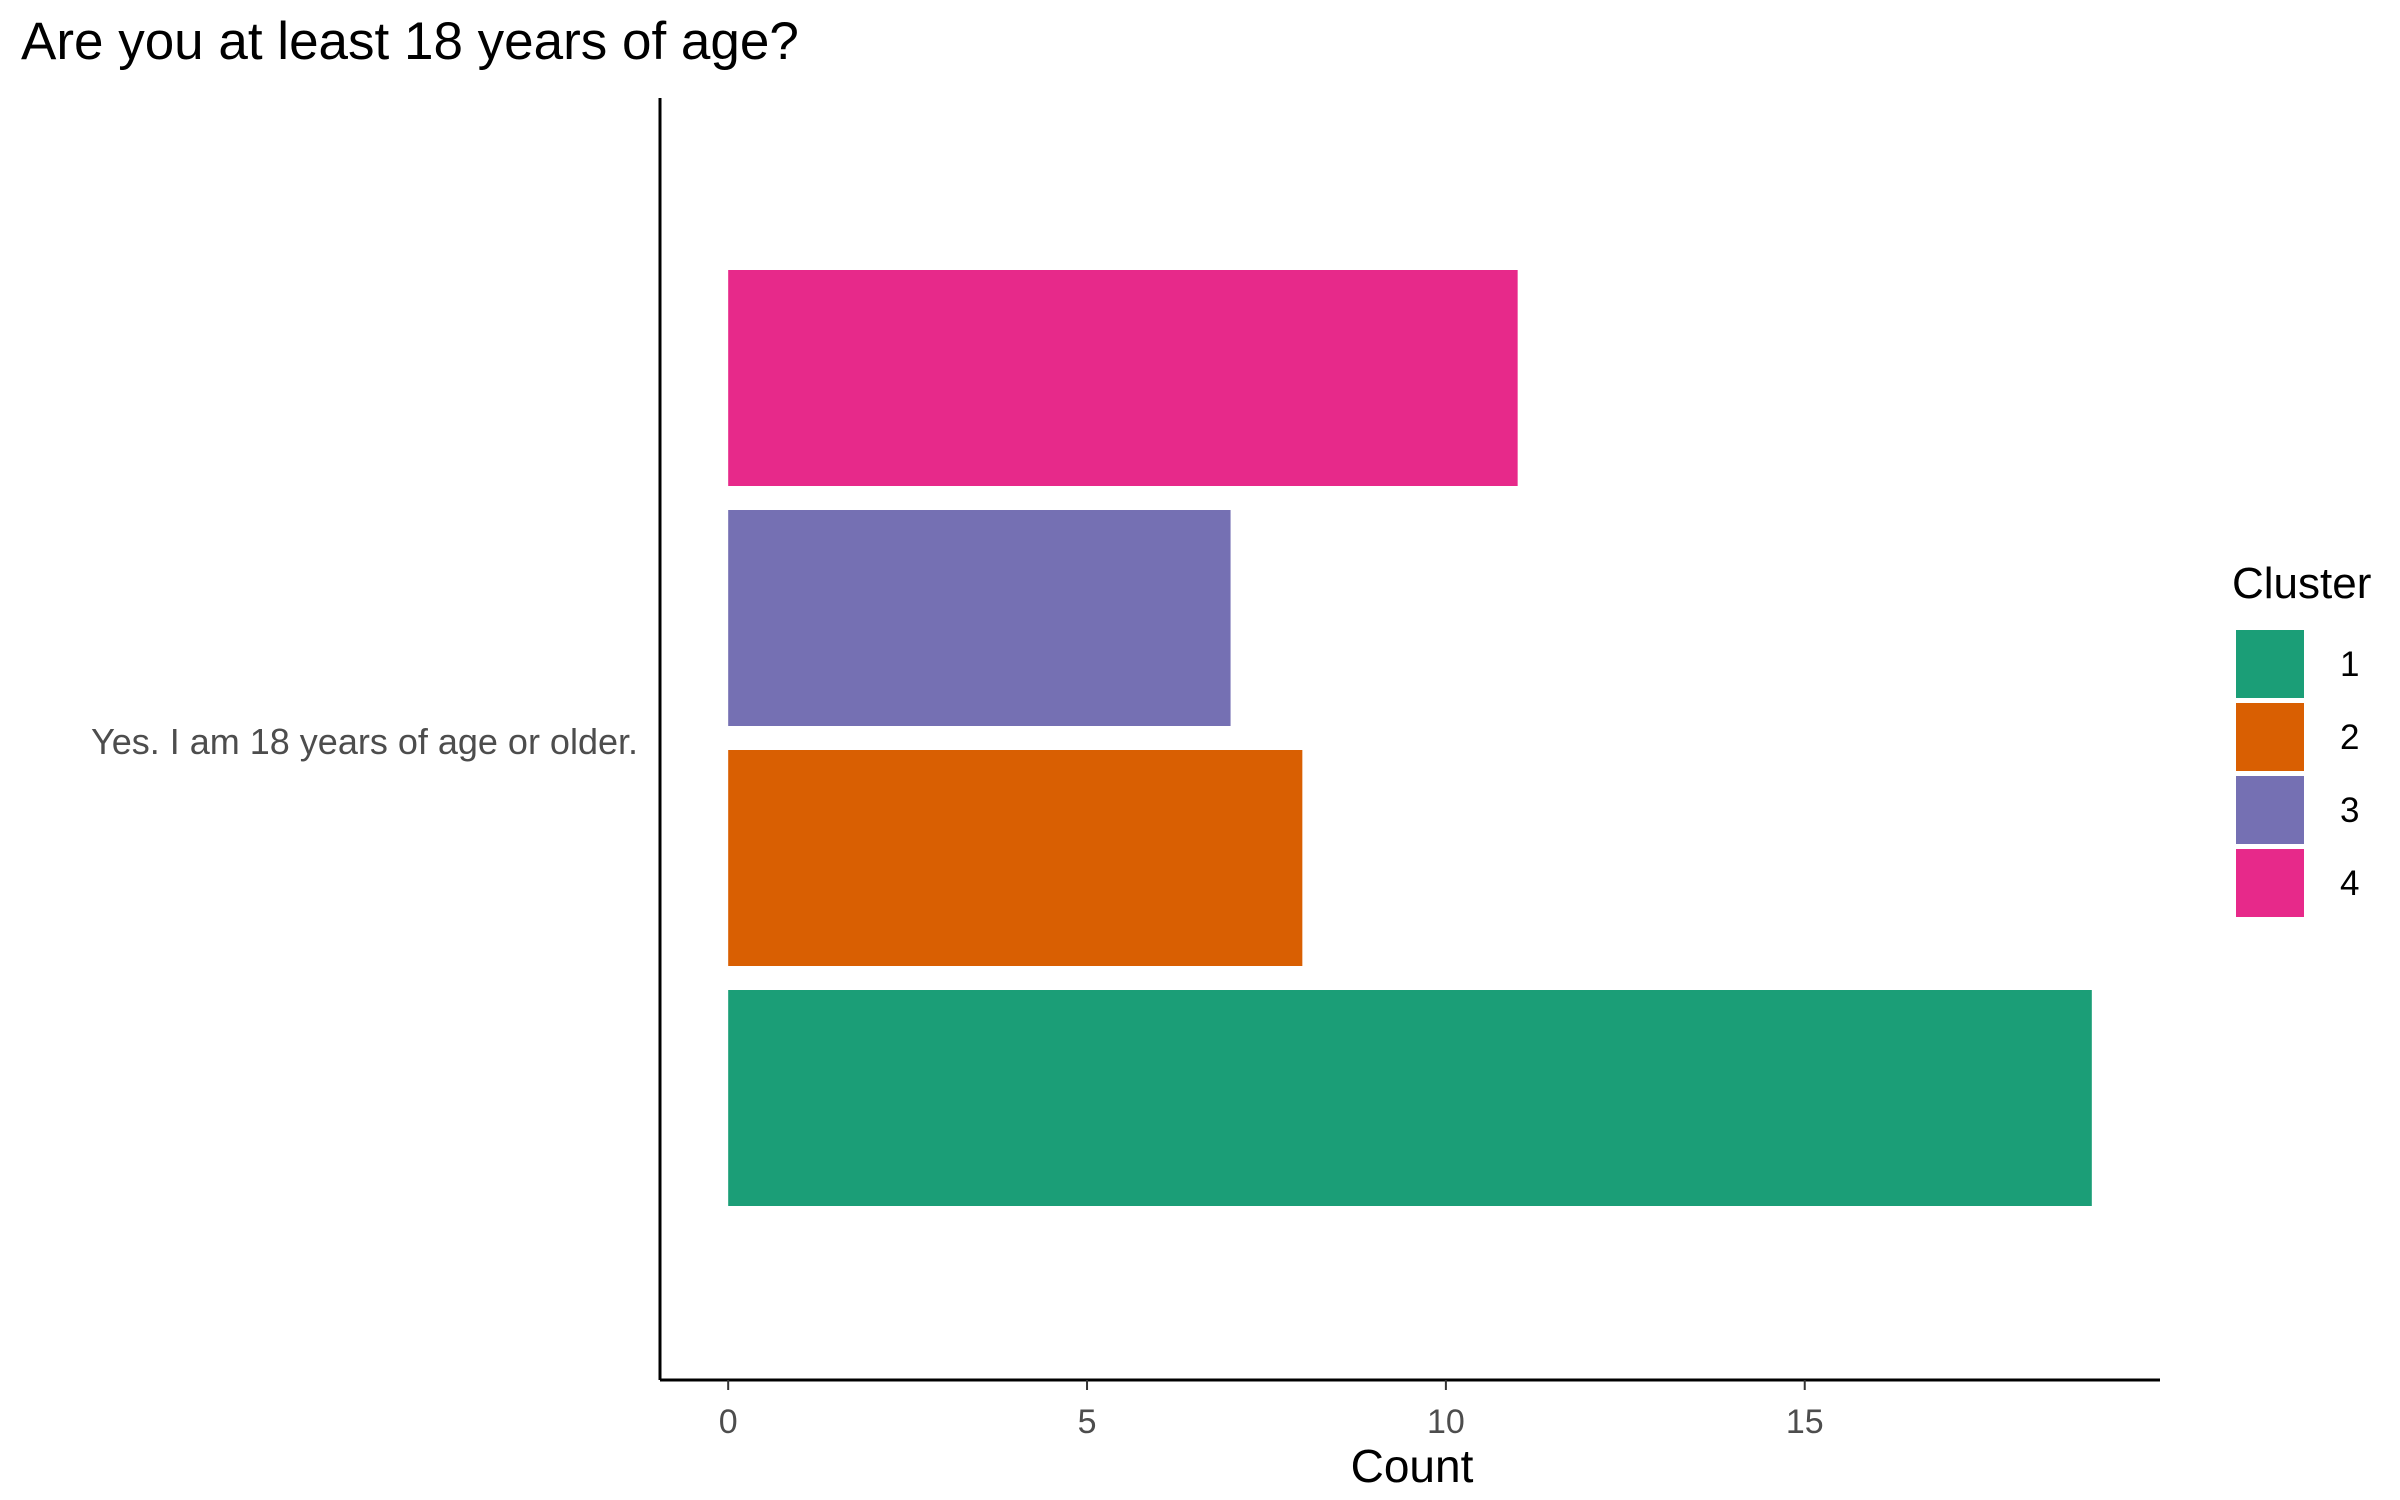  What do you see at coordinates (1805, 1422) in the screenshot?
I see `x-tick-label: 15` at bounding box center [1805, 1422].